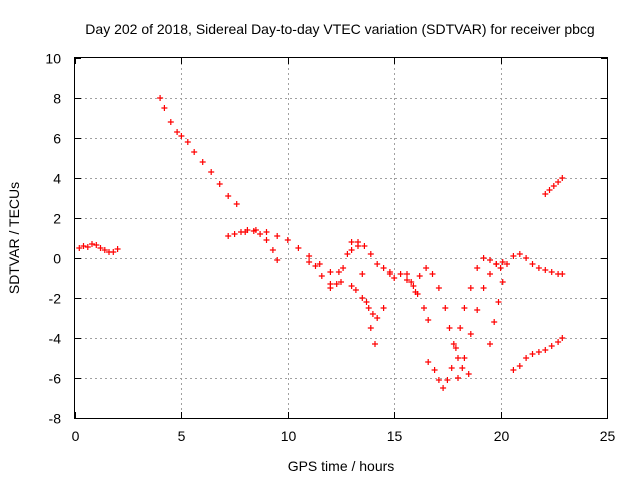 The image size is (640, 480). What do you see at coordinates (55, 419) in the screenshot?
I see `y-tick-label: -8` at bounding box center [55, 419].